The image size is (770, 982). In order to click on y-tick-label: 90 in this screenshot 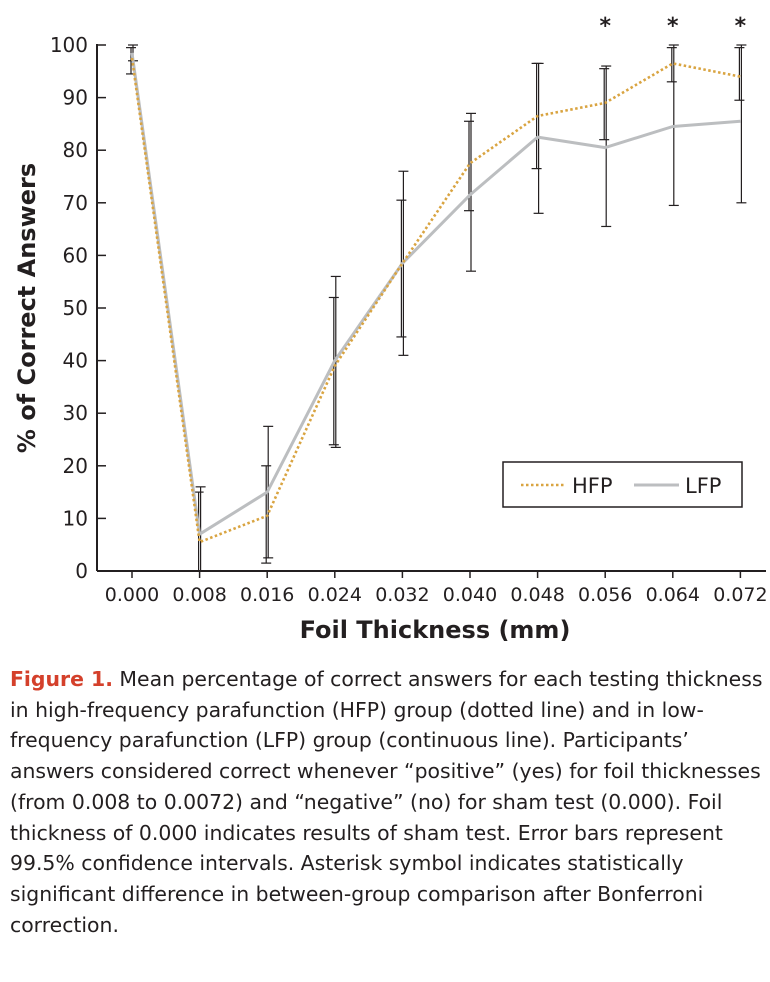, I will do `click(75, 98)`.